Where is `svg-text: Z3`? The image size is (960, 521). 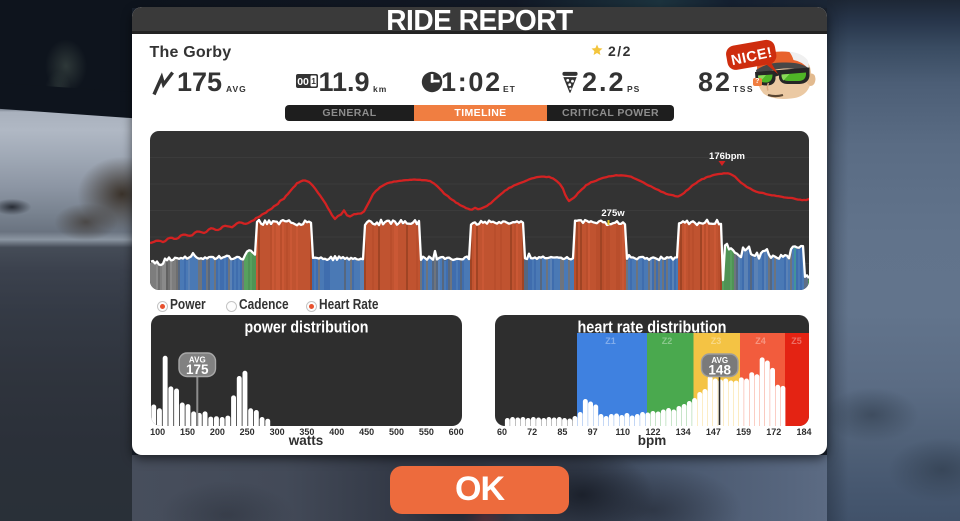 svg-text: Z3 is located at coordinates (716, 341).